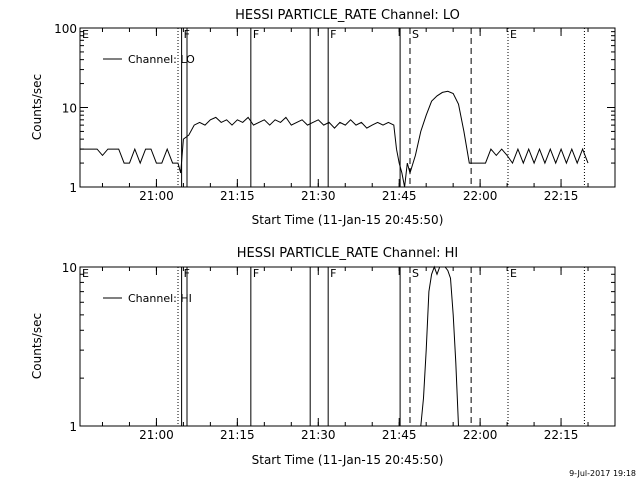 This screenshot has width=640, height=480. Describe the element at coordinates (347, 253) in the screenshot. I see `chart-title: HESSI PARTICLE_RATE Channel: HI` at that location.